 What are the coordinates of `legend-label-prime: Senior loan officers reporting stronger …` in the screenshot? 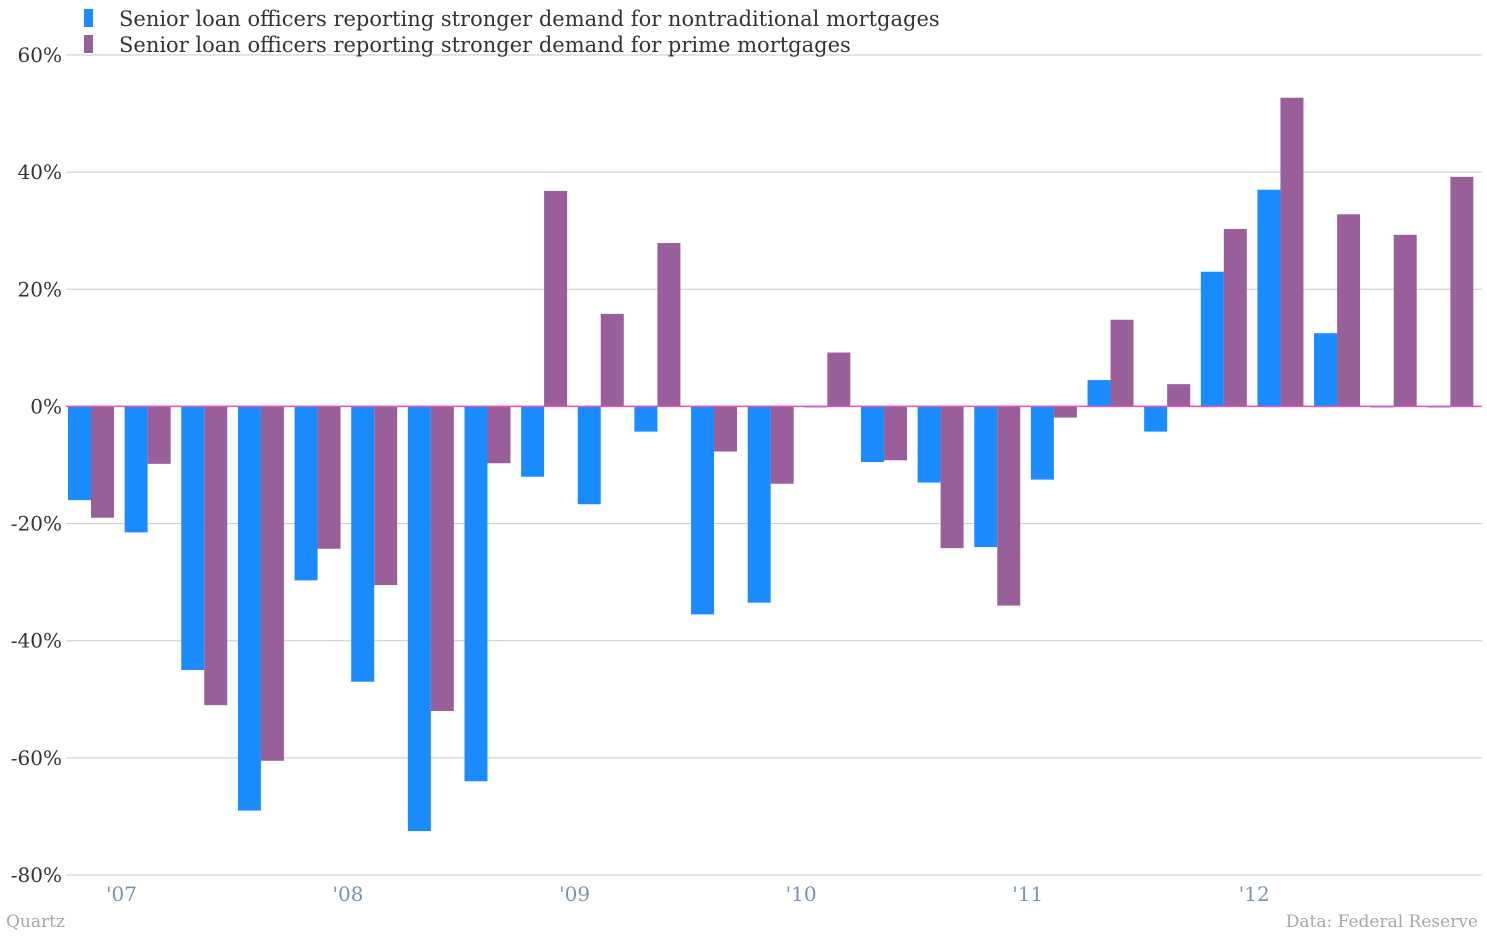 It's located at (485, 45).